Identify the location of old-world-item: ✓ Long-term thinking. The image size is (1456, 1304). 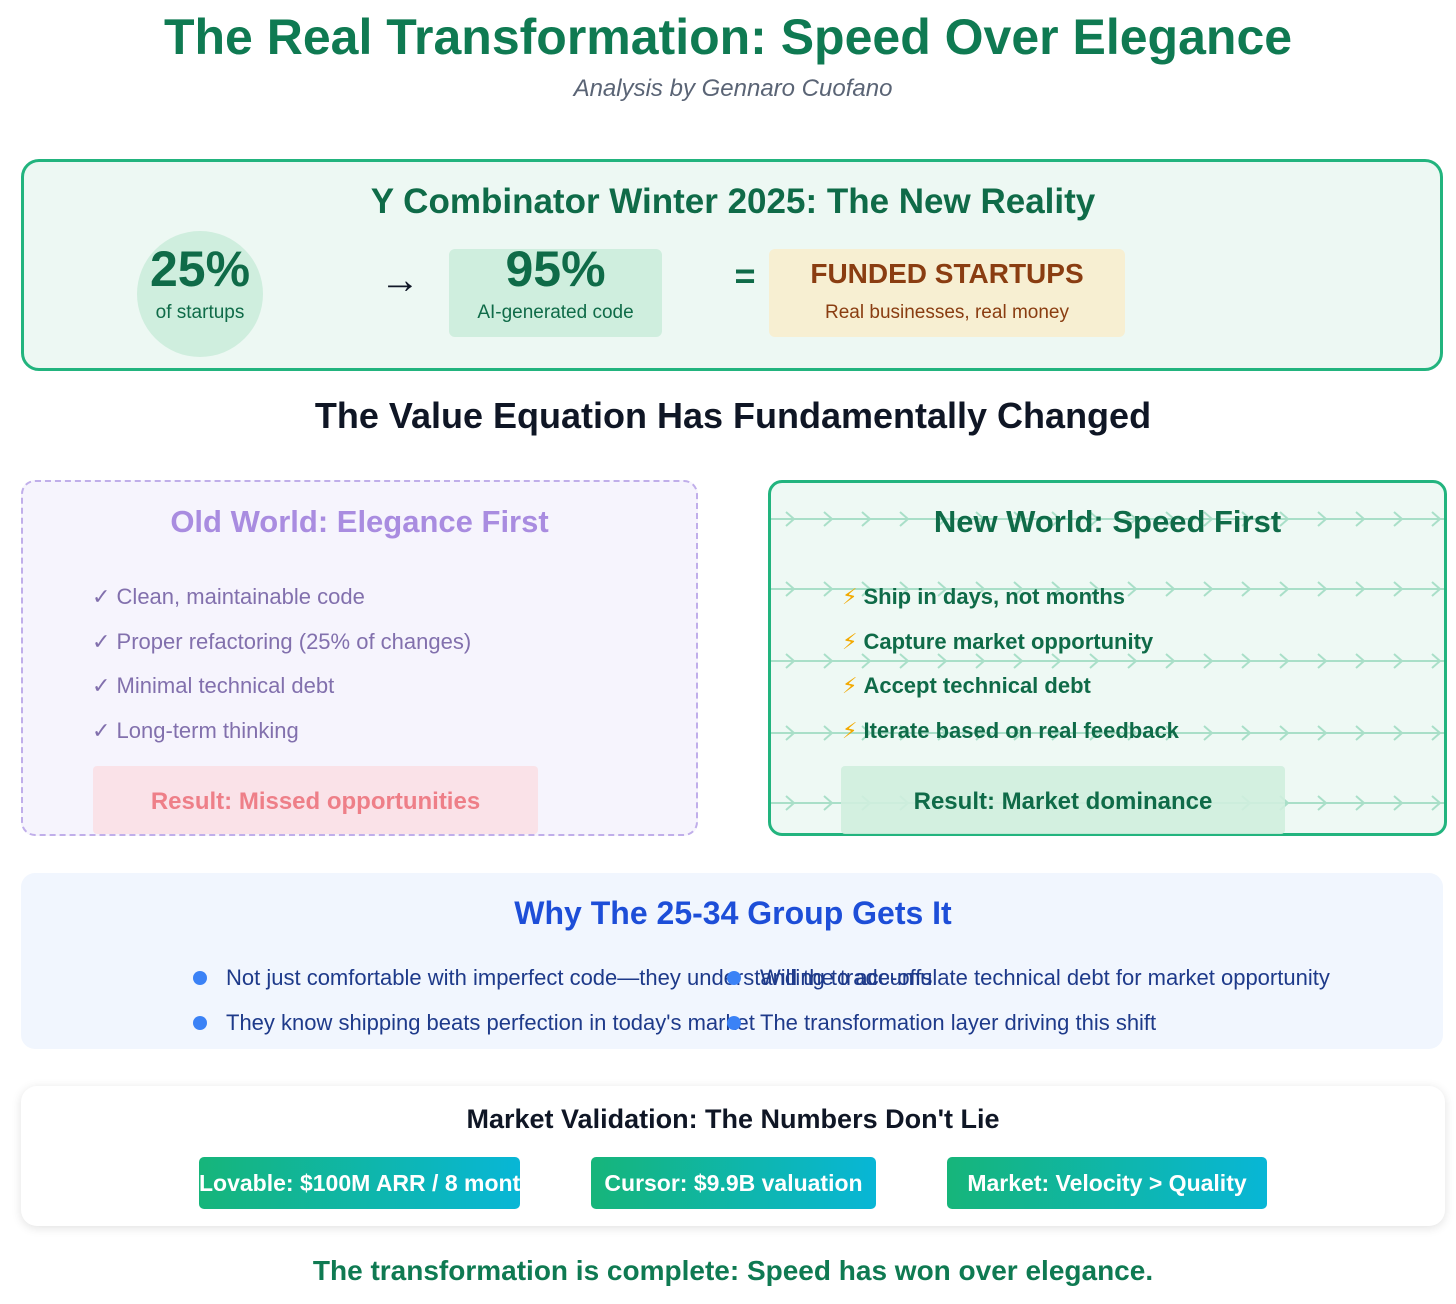
(195, 730).